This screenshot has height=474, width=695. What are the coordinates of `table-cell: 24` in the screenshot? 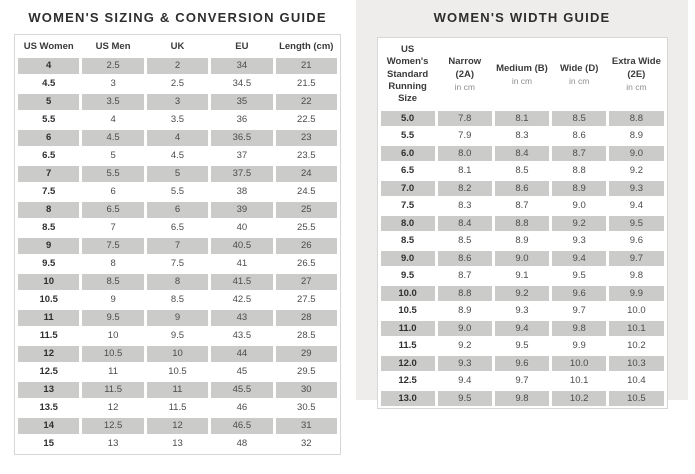 It's located at (306, 174).